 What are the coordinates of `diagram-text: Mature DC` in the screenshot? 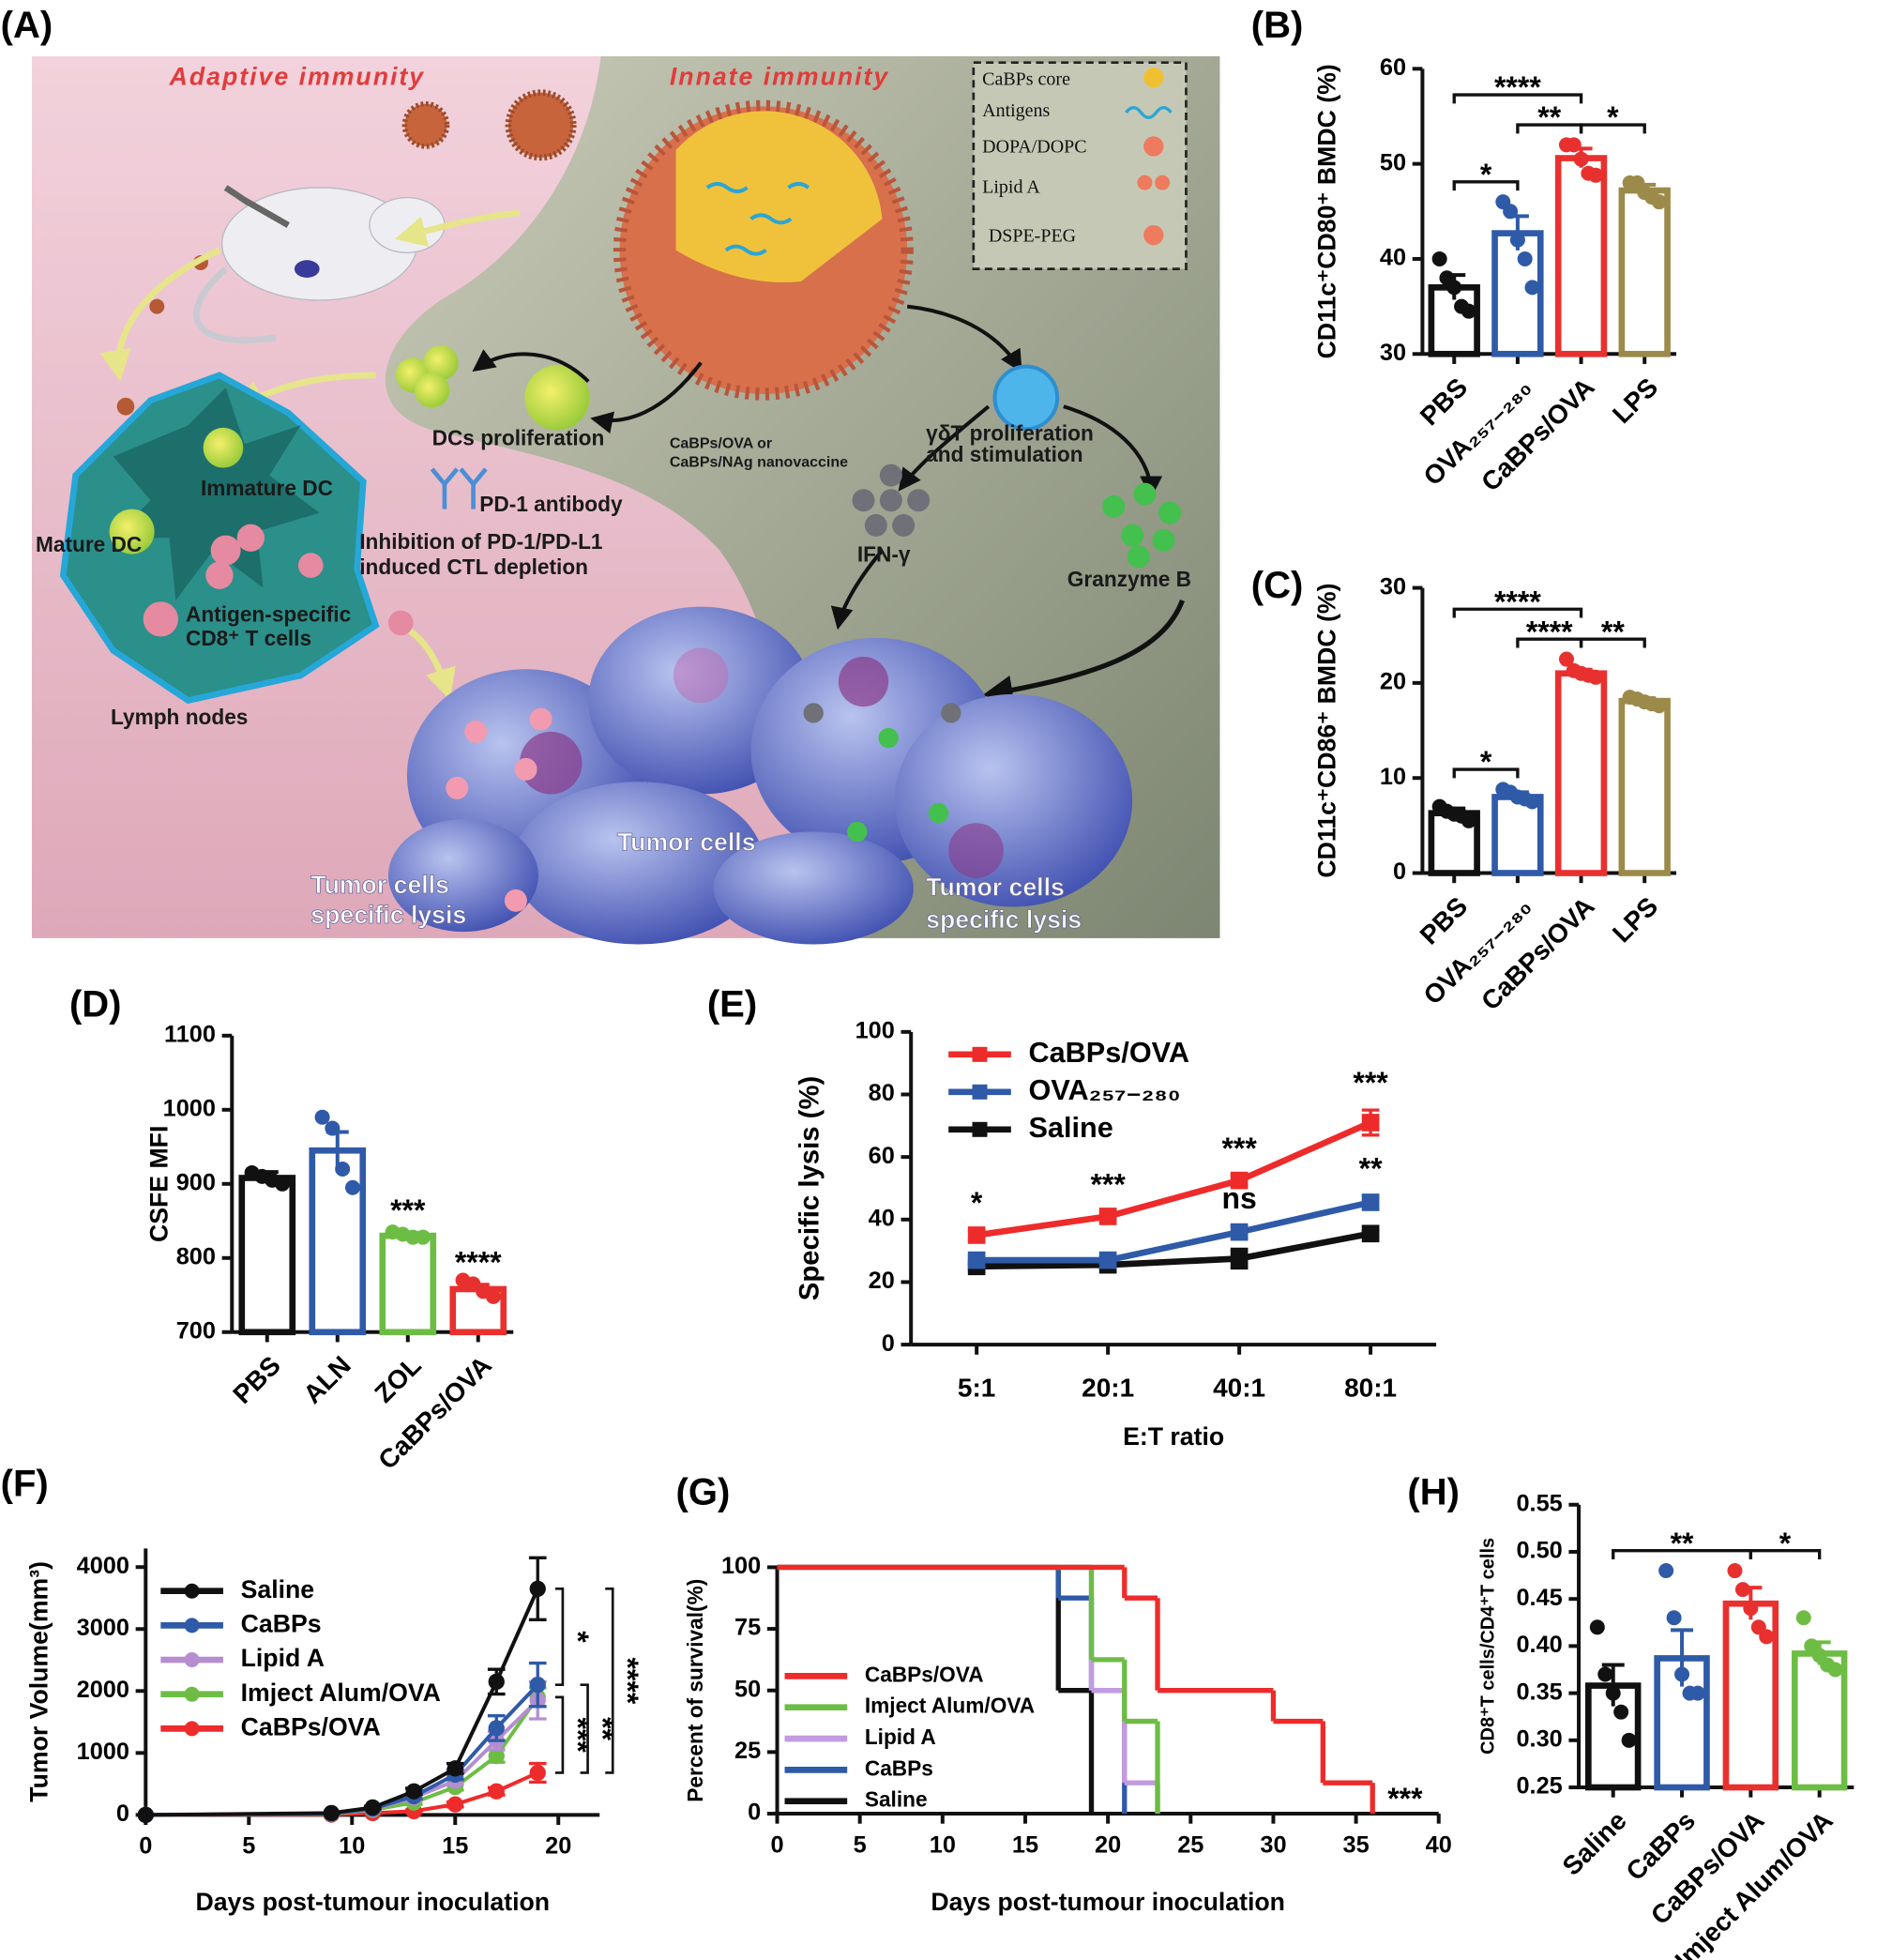 It's located at (89, 544).